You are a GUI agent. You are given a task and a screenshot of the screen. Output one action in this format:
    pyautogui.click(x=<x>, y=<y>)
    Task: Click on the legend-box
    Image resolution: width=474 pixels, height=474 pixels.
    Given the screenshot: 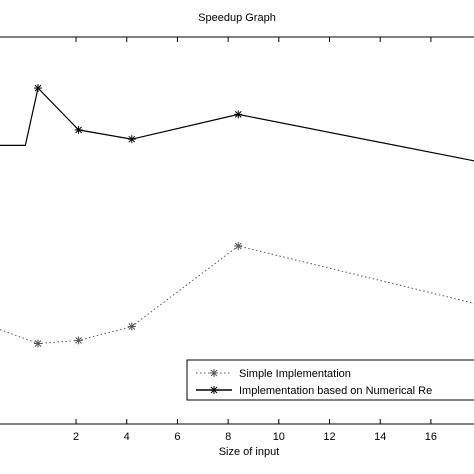 What is the action you would take?
    pyautogui.click(x=330, y=380)
    